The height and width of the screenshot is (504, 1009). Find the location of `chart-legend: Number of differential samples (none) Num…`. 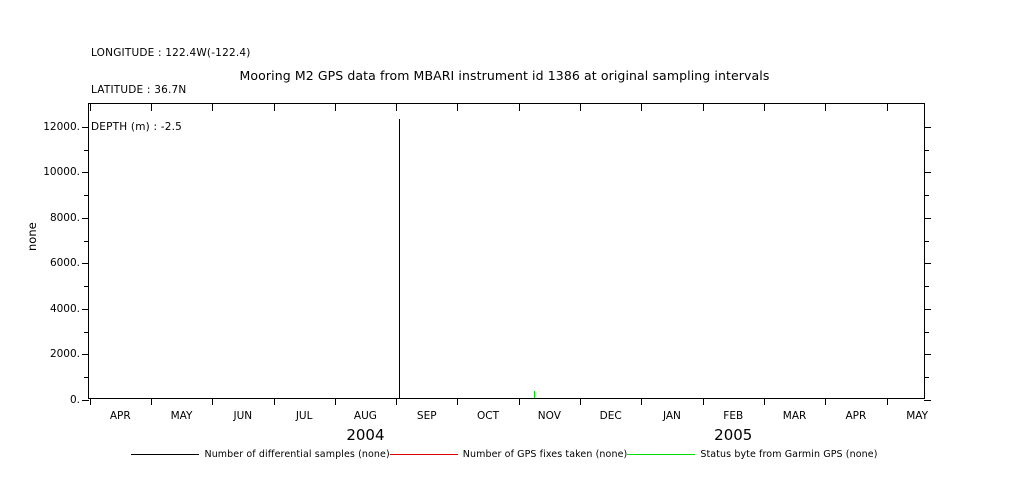

chart-legend: Number of differential samples (none) Num… is located at coordinates (504, 454).